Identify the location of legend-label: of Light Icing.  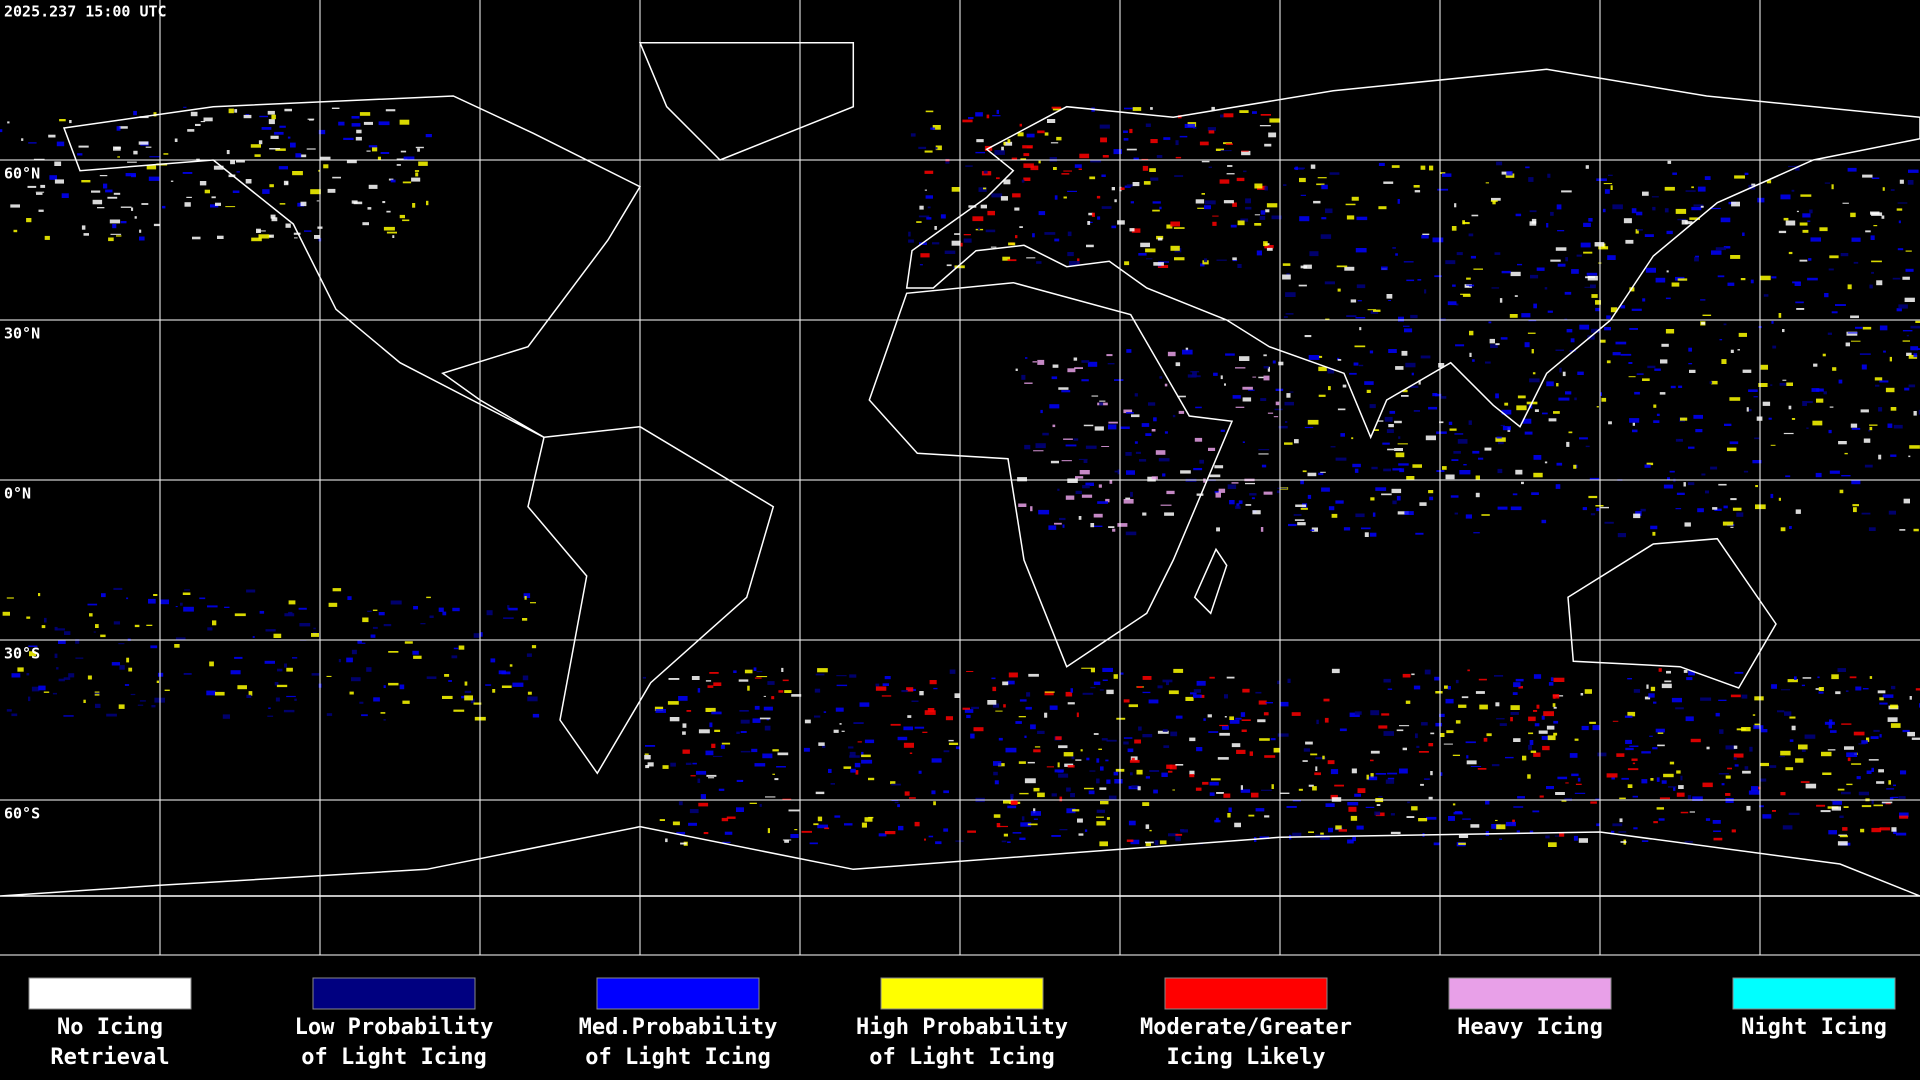
(677, 1057).